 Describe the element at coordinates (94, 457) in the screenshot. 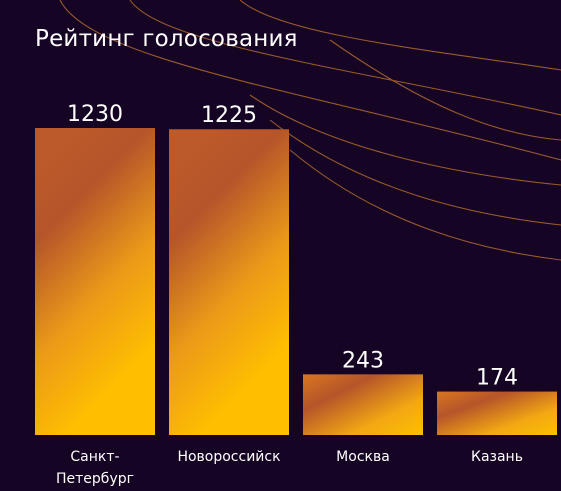

I see `category-label: Санкт-` at that location.